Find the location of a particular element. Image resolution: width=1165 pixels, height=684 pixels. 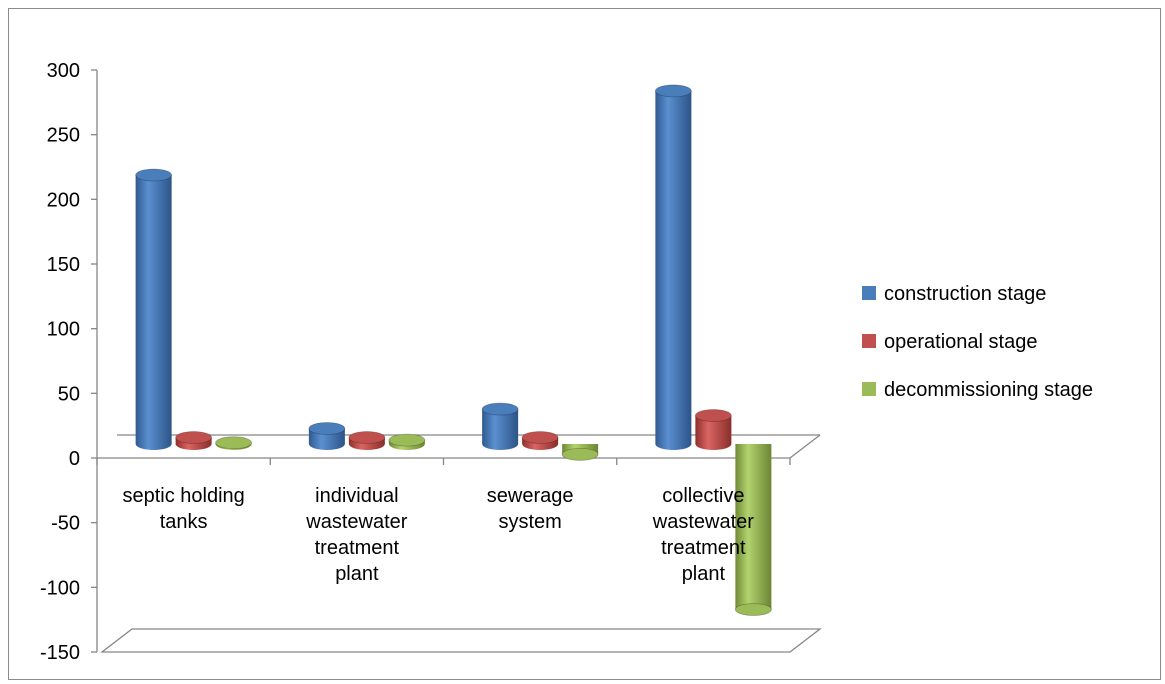

y-tick-label: 100 is located at coordinates (63, 330).